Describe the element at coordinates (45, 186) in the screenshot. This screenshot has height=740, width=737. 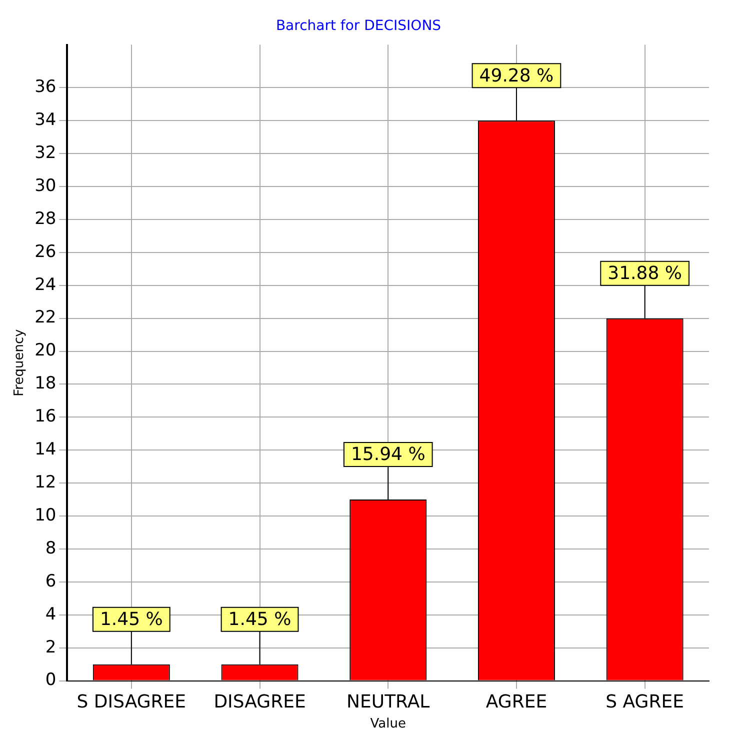
I see `y-tick-label: 30` at that location.